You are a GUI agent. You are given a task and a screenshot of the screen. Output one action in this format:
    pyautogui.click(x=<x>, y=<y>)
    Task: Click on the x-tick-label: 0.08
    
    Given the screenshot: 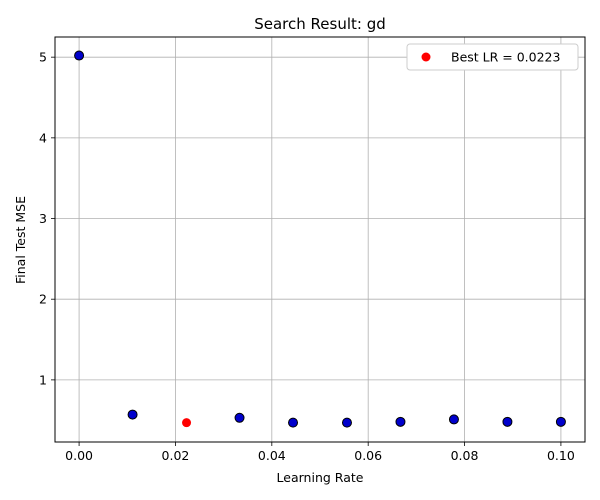 What is the action you would take?
    pyautogui.click(x=465, y=455)
    